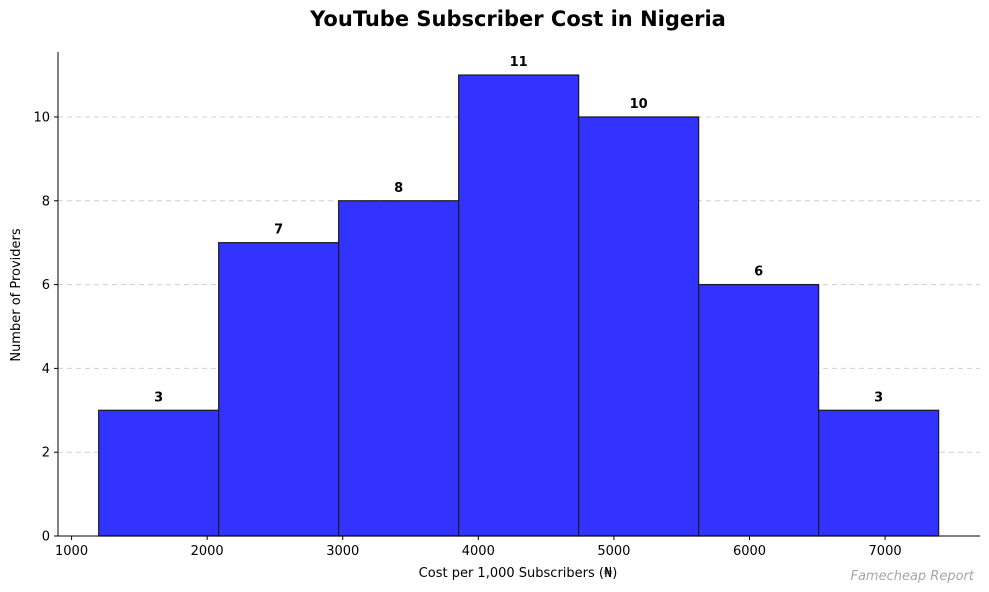  What do you see at coordinates (639, 104) in the screenshot?
I see `bar-value-label: 10` at bounding box center [639, 104].